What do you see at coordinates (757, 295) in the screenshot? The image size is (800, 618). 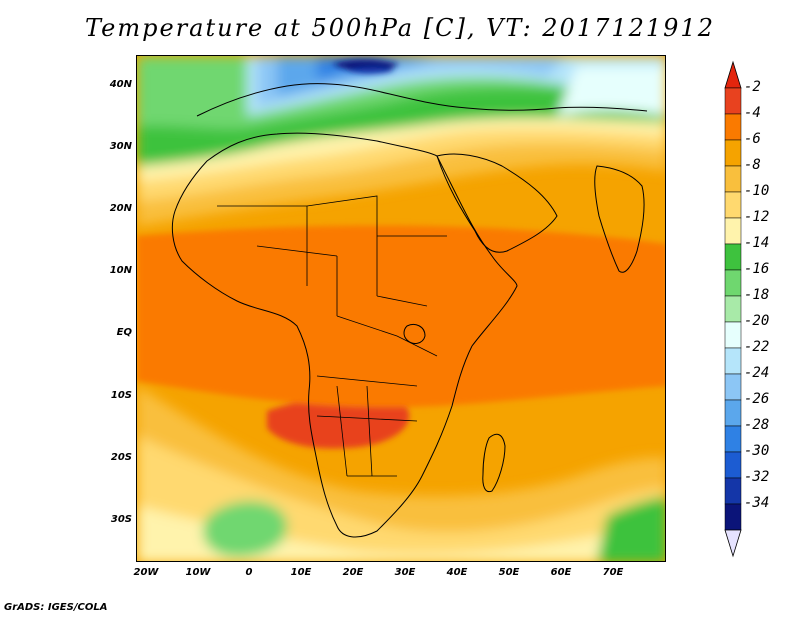 I see `colorbar-label: -18` at bounding box center [757, 295].